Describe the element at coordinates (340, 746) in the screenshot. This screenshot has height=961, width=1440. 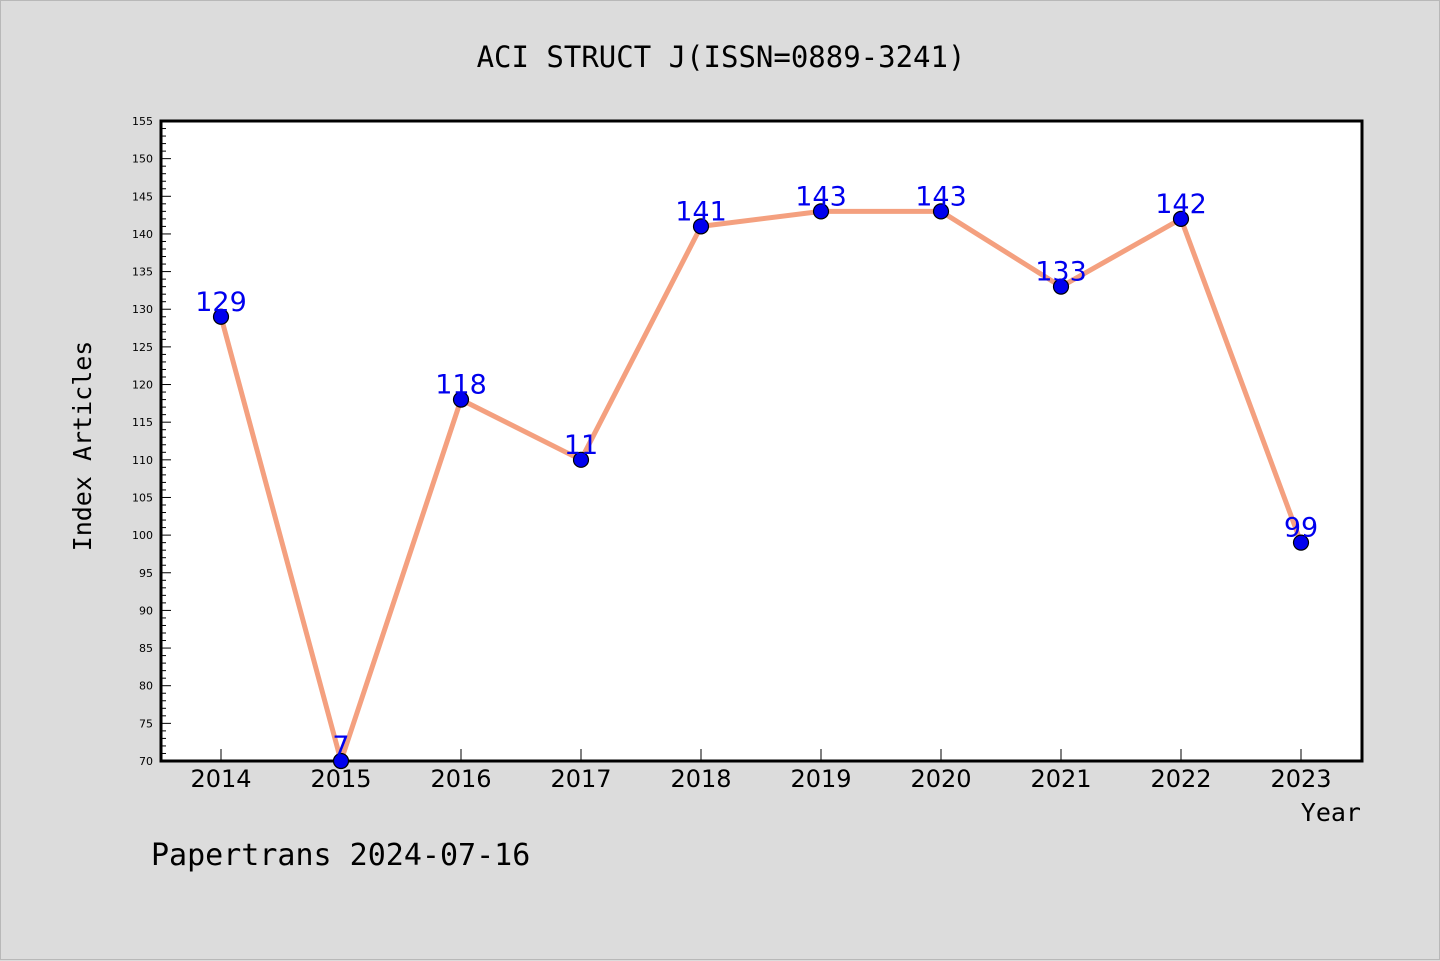
I see `data-label: 7` at that location.